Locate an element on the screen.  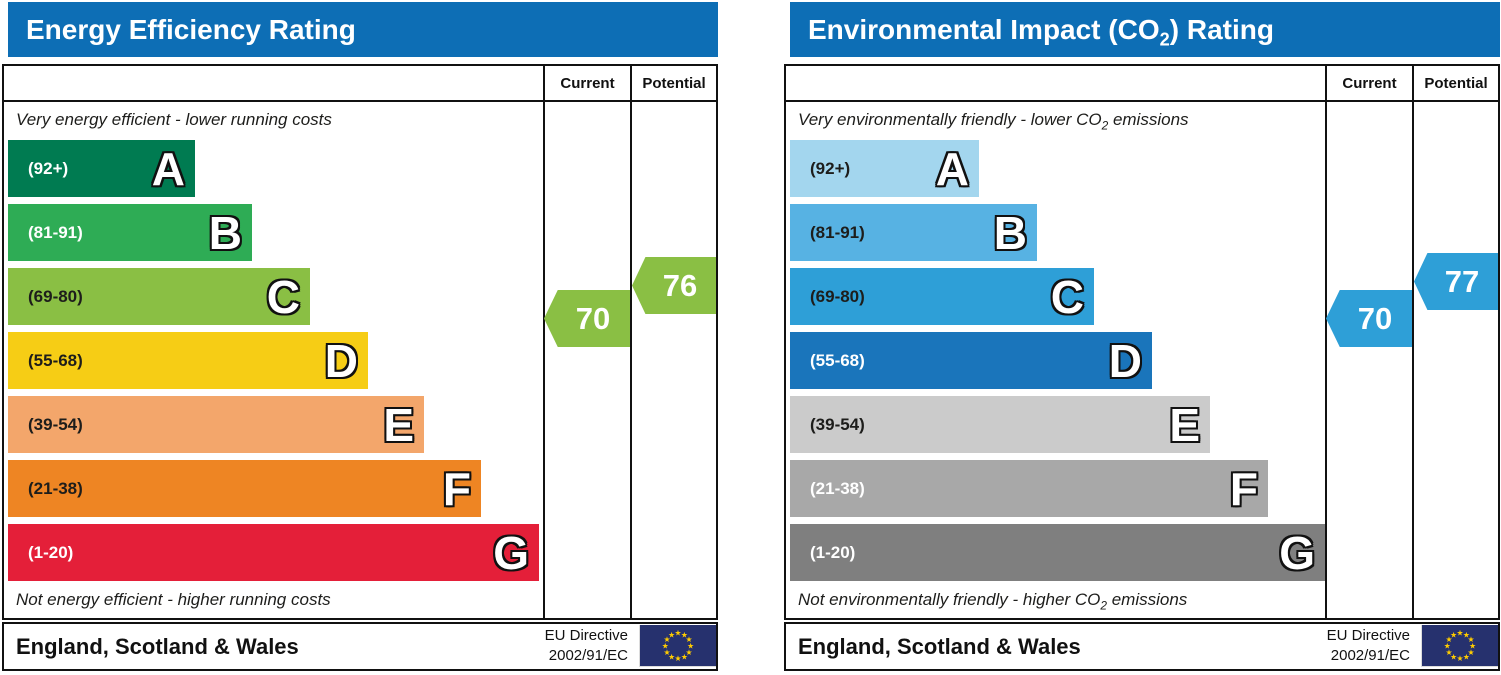
band-b-range-label: (81-91) is located at coordinates (55, 232).